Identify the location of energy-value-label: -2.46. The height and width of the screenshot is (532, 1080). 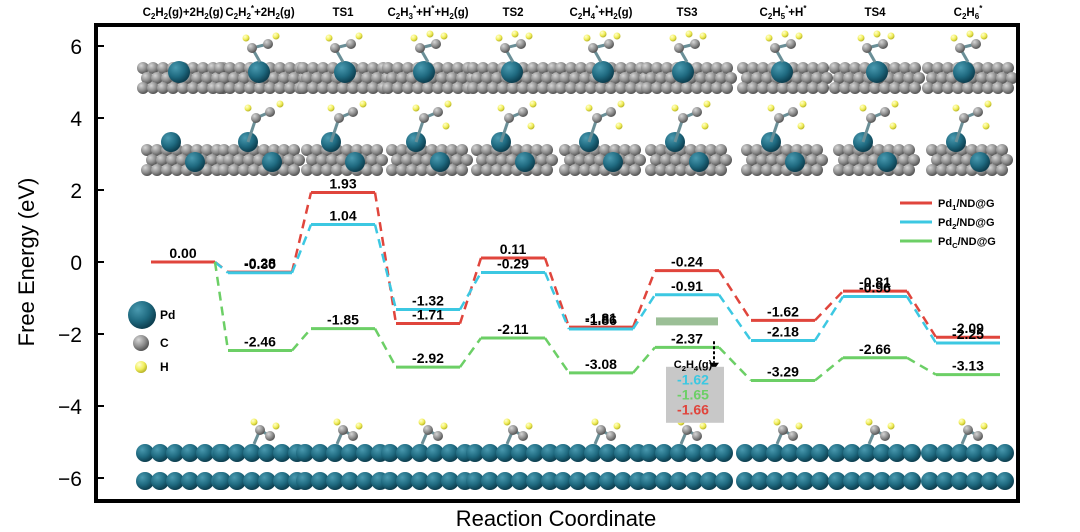
(260, 342).